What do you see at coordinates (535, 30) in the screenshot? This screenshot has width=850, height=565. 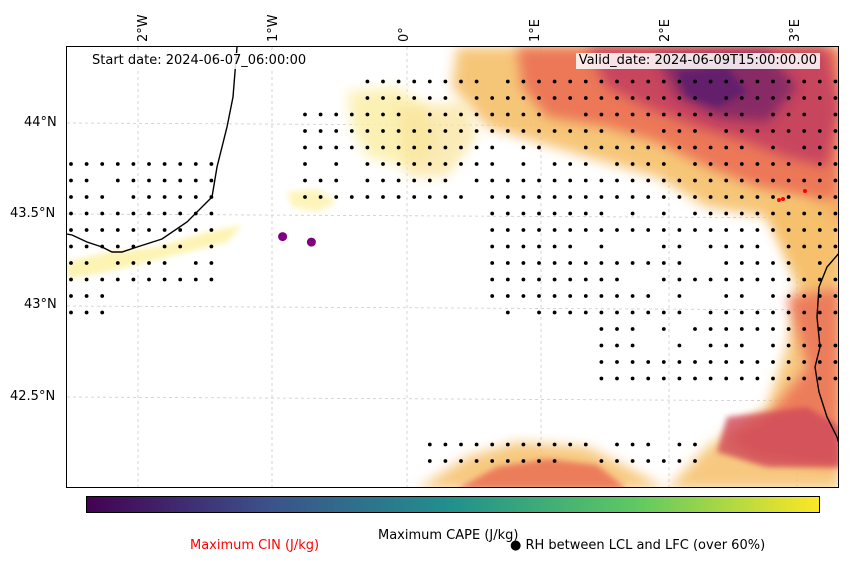 I see `lon-tick-1e: 1°E` at bounding box center [535, 30].